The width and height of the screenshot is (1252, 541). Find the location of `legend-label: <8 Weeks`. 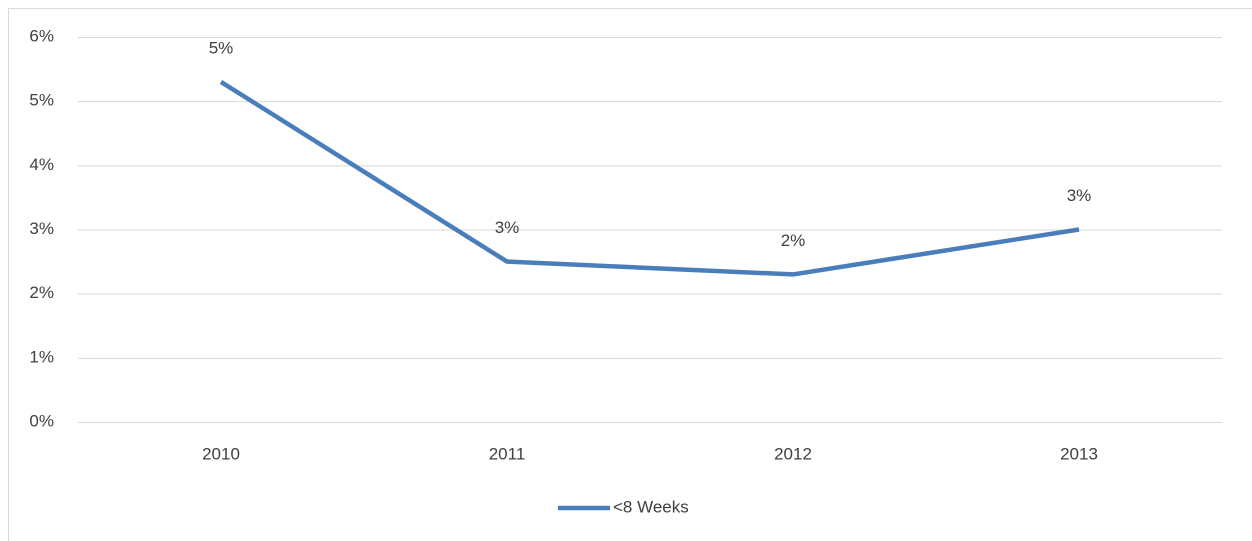

legend-label: <8 Weeks is located at coordinates (651, 506).